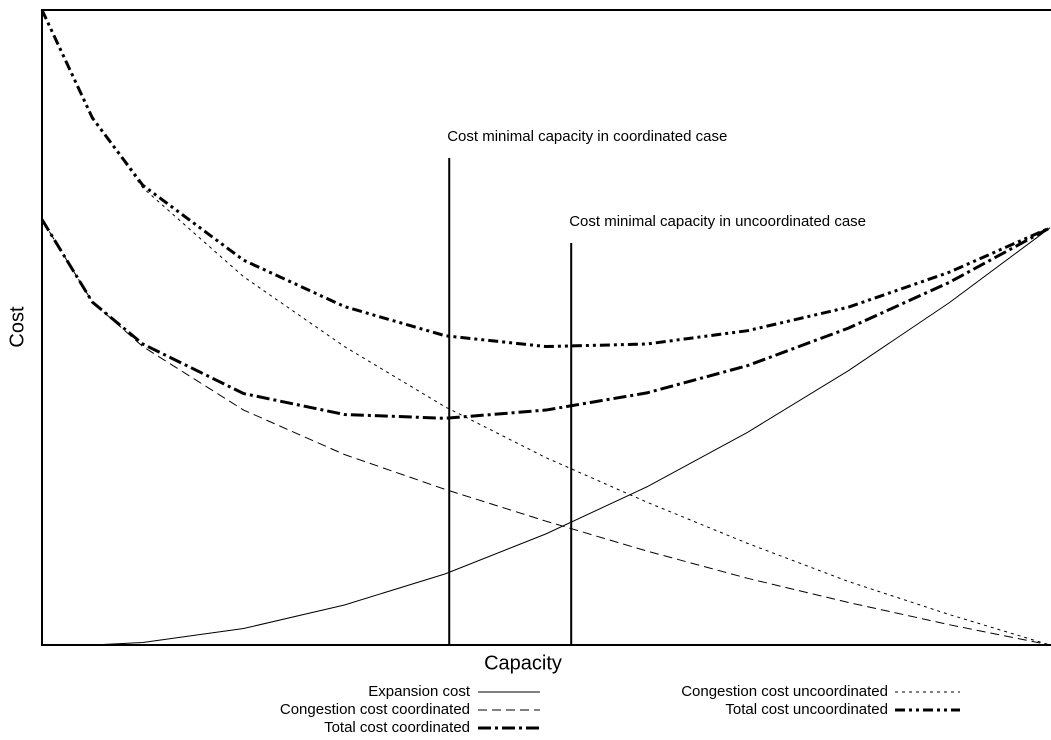 This screenshot has width=1051, height=740. What do you see at coordinates (784, 691) in the screenshot?
I see `legend-label: Congestion cost uncoordinated` at bounding box center [784, 691].